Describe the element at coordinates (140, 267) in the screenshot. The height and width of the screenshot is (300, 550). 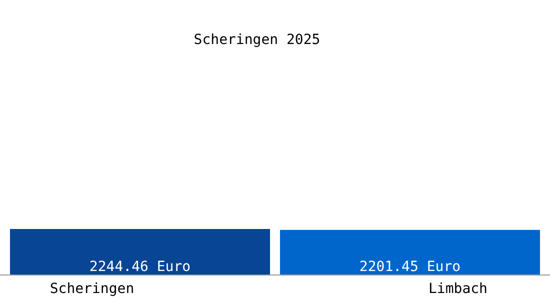
I see `data-label: 2244.46 Euro` at that location.